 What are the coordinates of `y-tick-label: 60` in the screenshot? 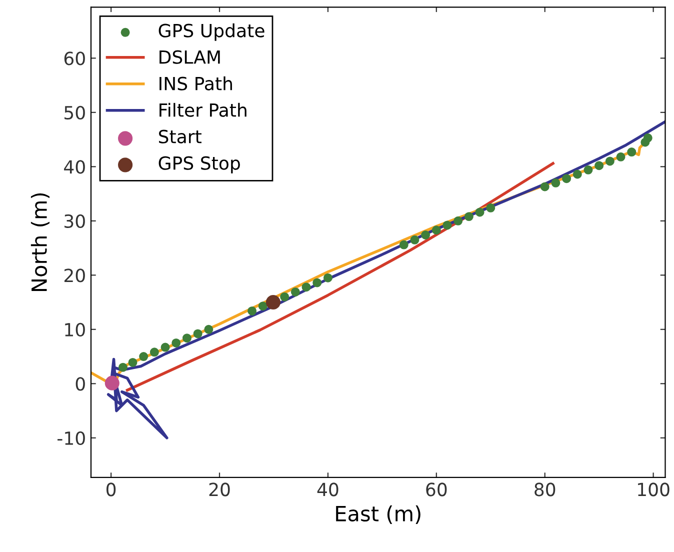 It's located at (74, 59).